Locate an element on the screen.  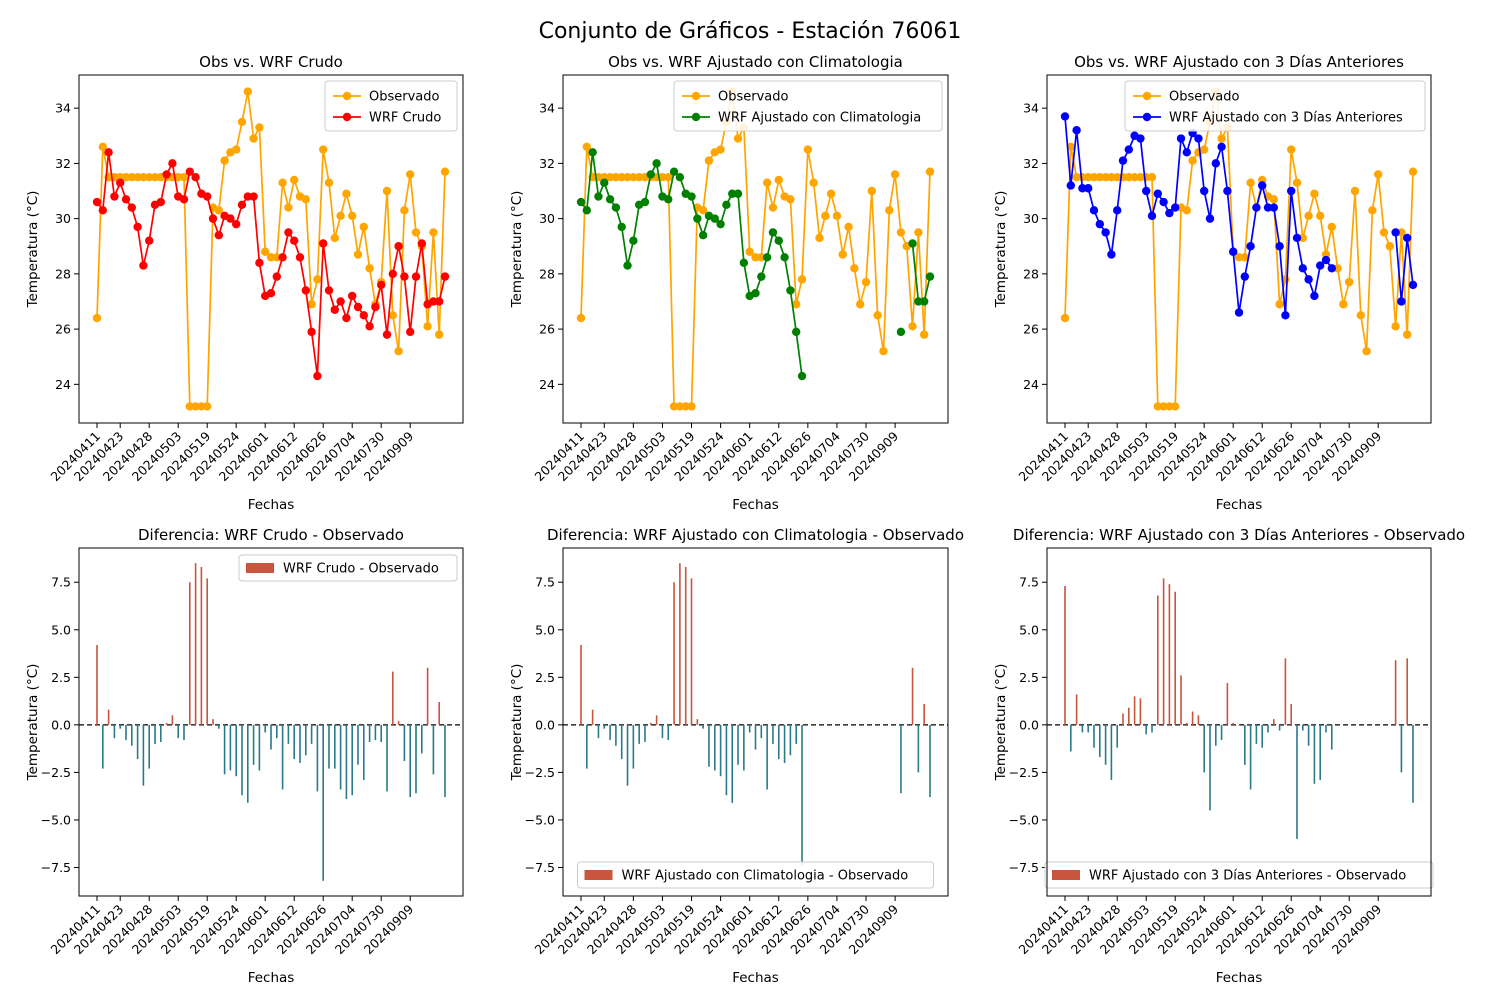
y-tick-label: 26 is located at coordinates (63, 329).